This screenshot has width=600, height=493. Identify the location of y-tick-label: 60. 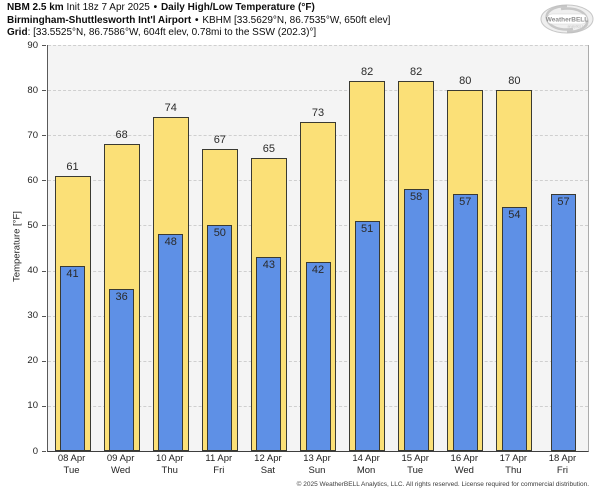
(32, 180).